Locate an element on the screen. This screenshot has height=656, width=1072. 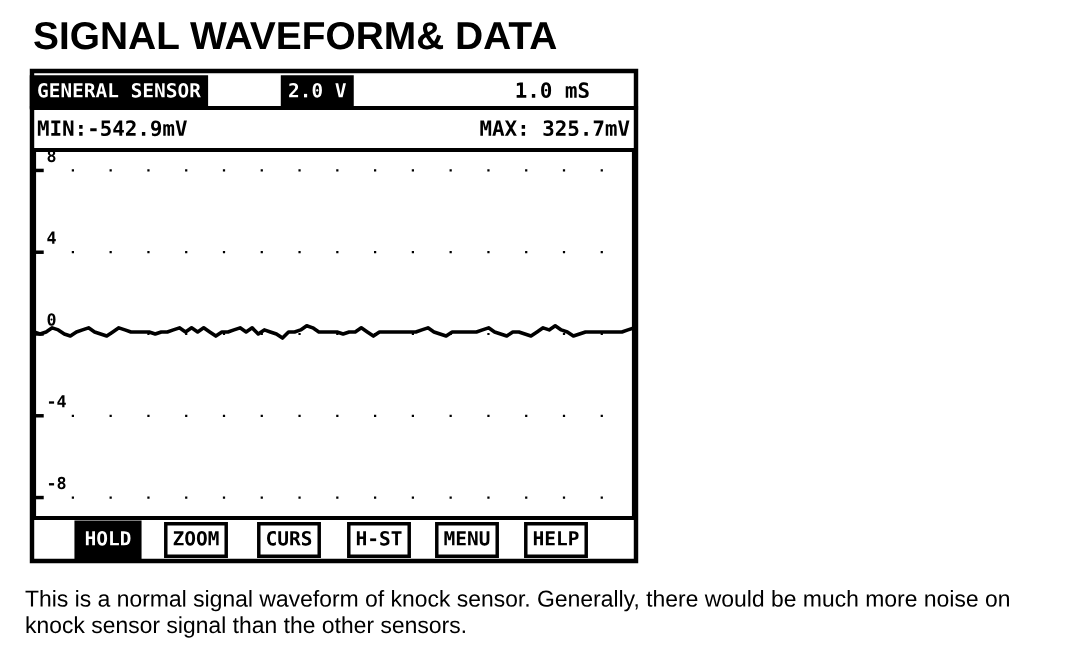
text: HELP is located at coordinates (556, 538).